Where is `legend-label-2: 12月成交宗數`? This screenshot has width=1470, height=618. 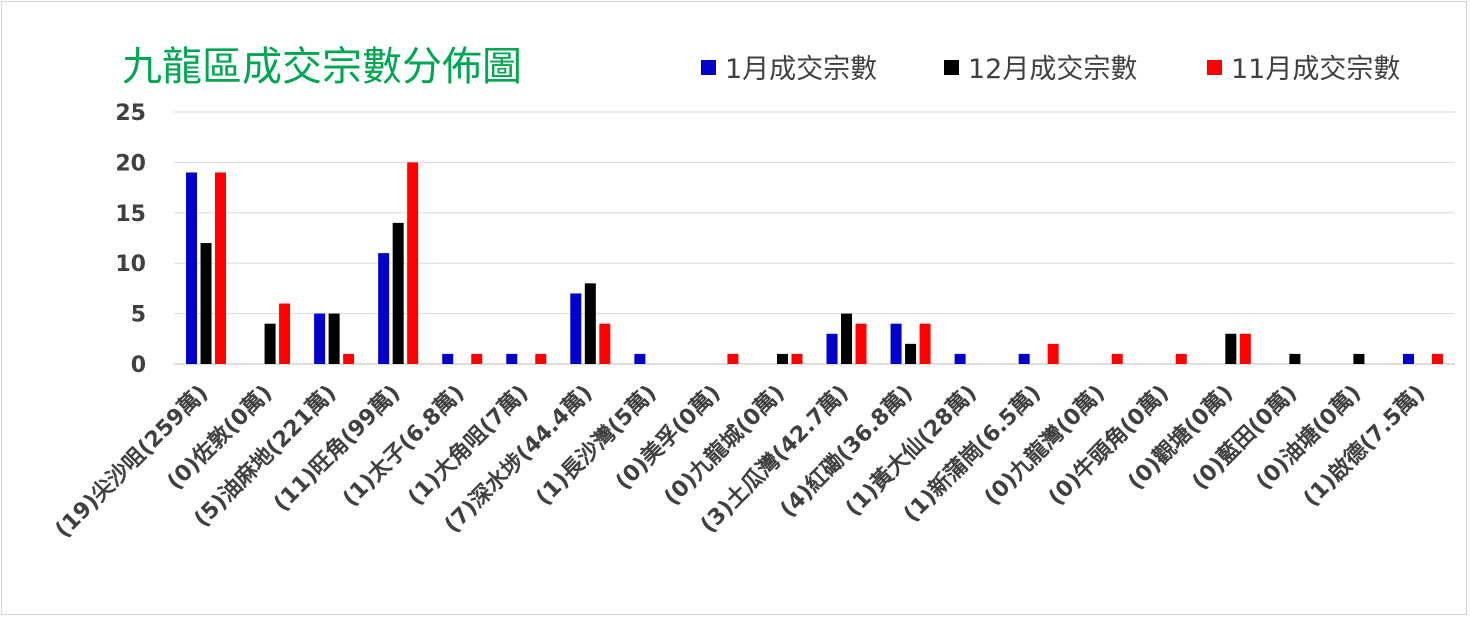
legend-label-2: 12月成交宗數 is located at coordinates (1052, 69).